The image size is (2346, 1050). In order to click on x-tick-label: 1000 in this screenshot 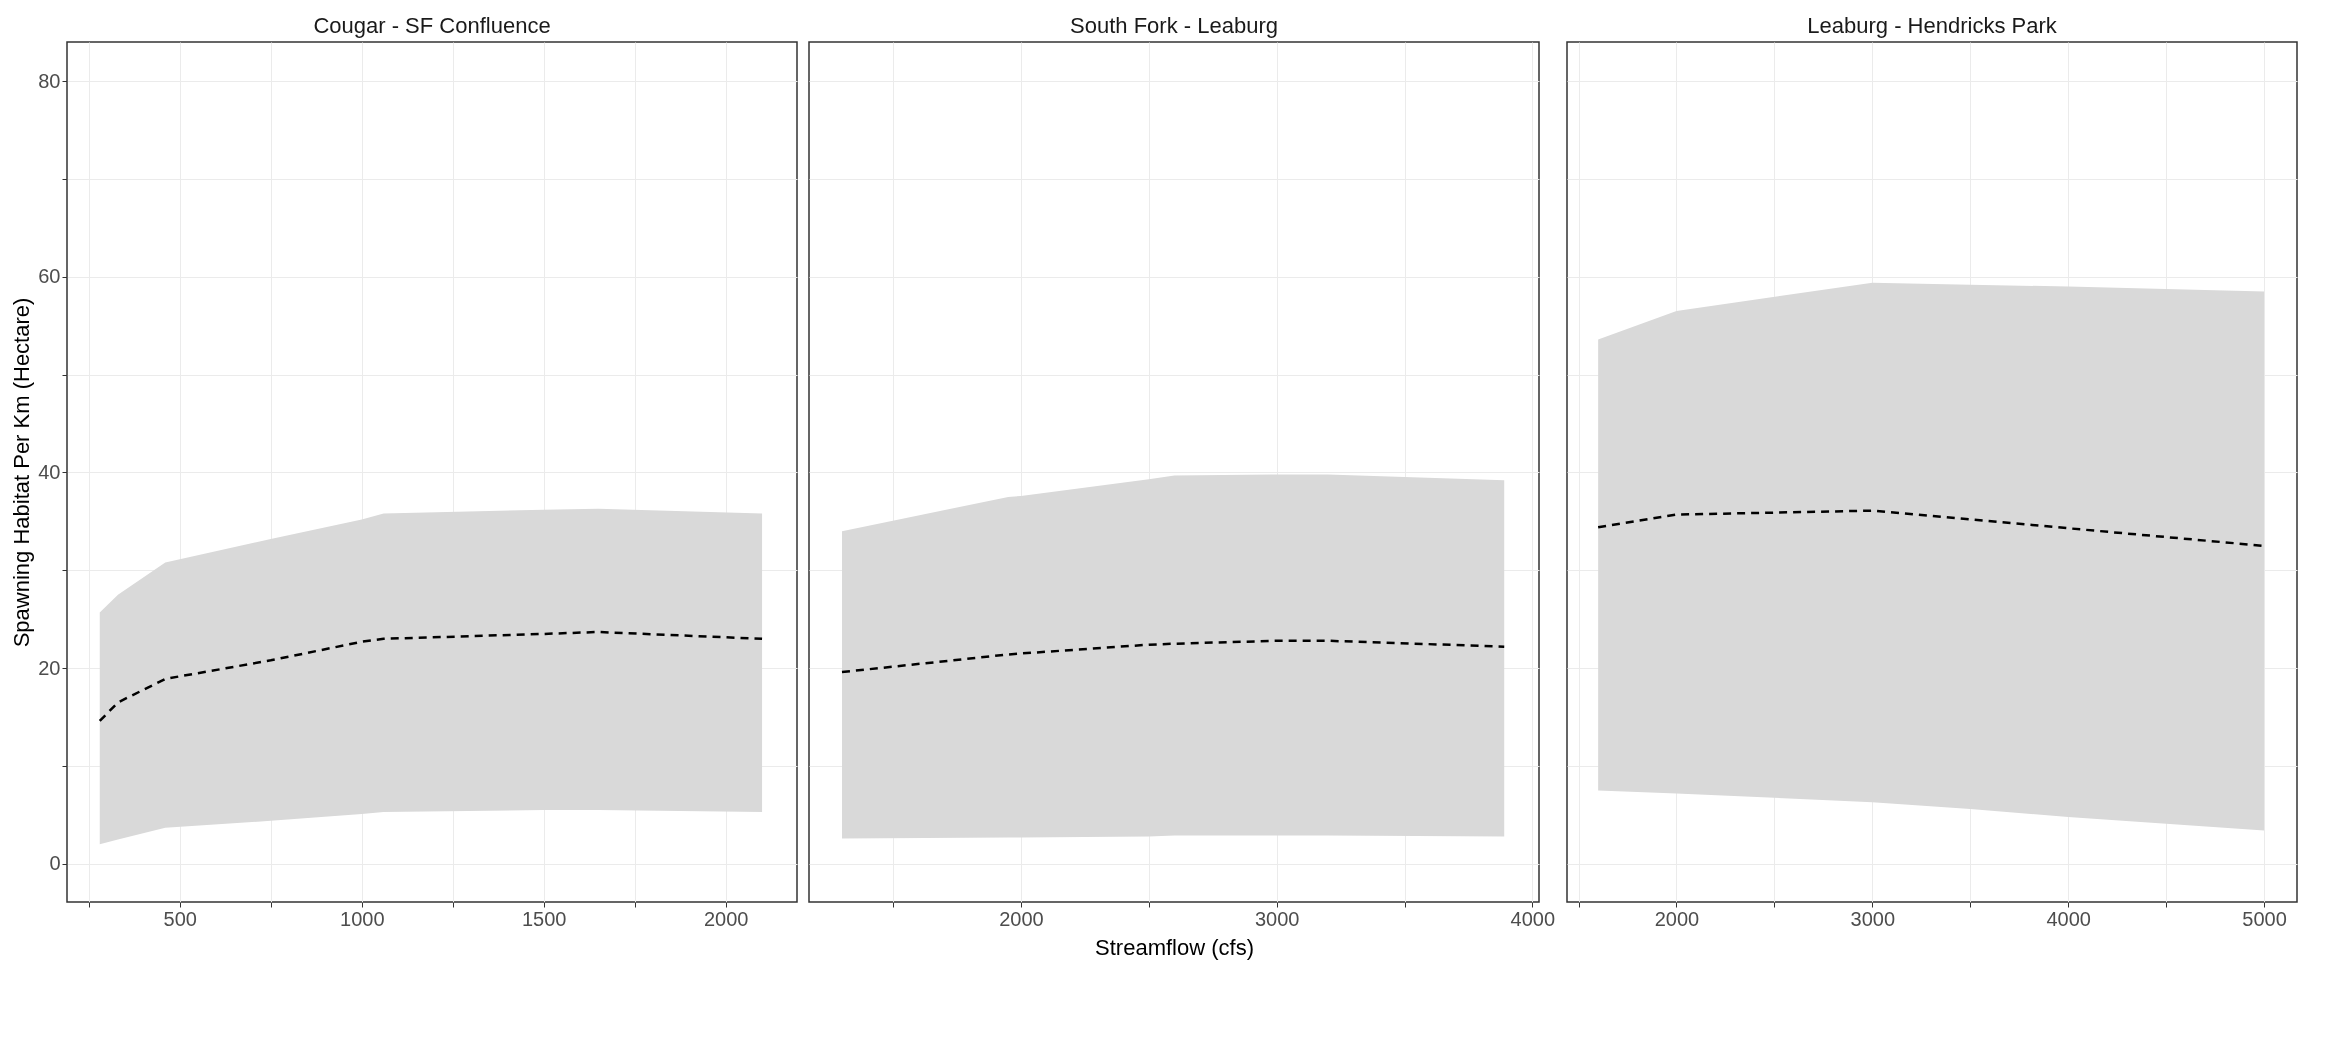, I will do `click(362, 918)`.